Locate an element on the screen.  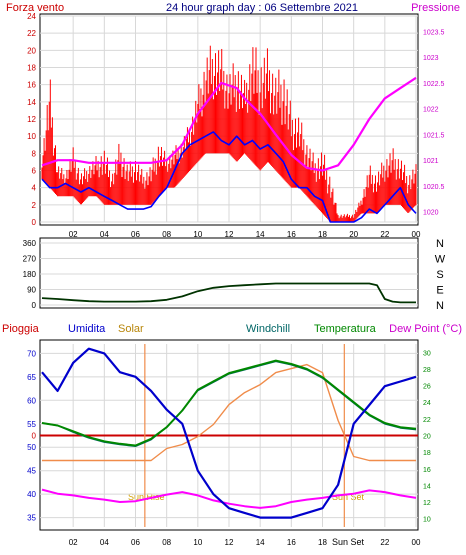
sun-set-tick-label: Sun Set is located at coordinates (348, 542).